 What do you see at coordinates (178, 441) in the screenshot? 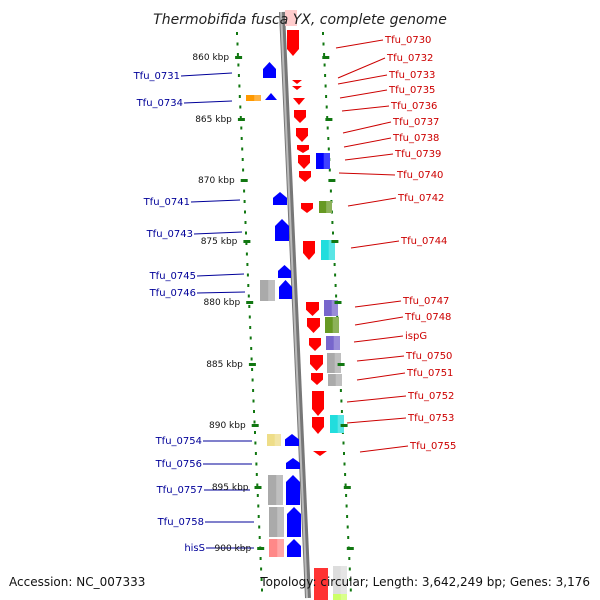
I see `gene-label-Tfu_0754: Tfu_0754` at bounding box center [178, 441].